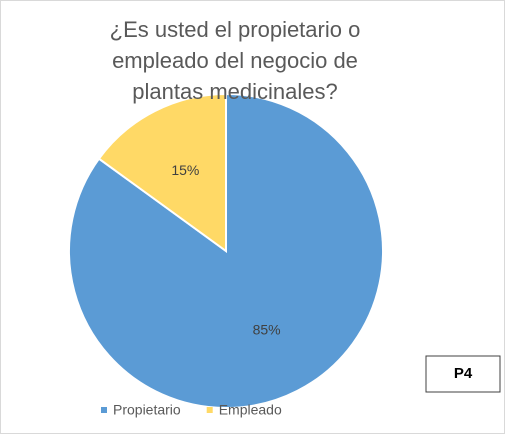  I want to click on annotation: P4, so click(463, 373).